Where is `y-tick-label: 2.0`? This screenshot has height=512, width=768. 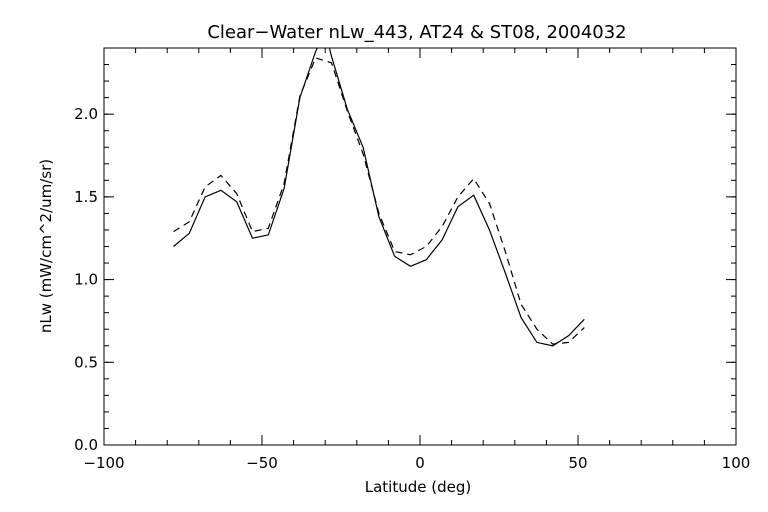 y-tick-label: 2.0 is located at coordinates (86, 114).